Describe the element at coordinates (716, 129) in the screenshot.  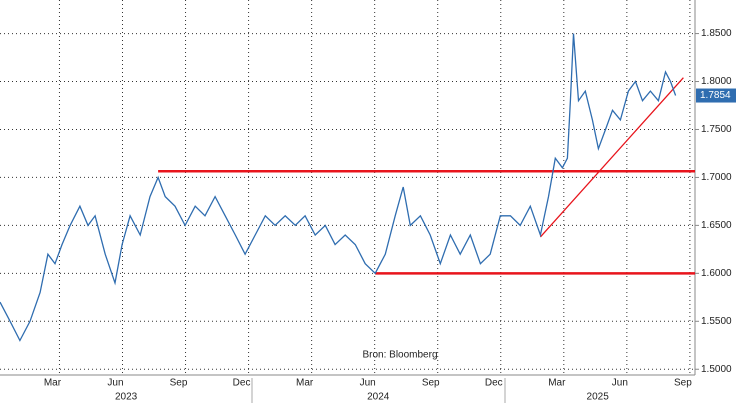
I see `y-tick-label: 1.7500` at that location.